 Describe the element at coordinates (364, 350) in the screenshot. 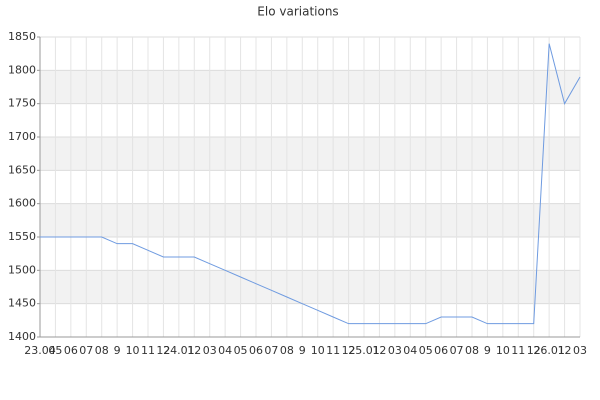

I see `x-tick-label: 25.01` at that location.